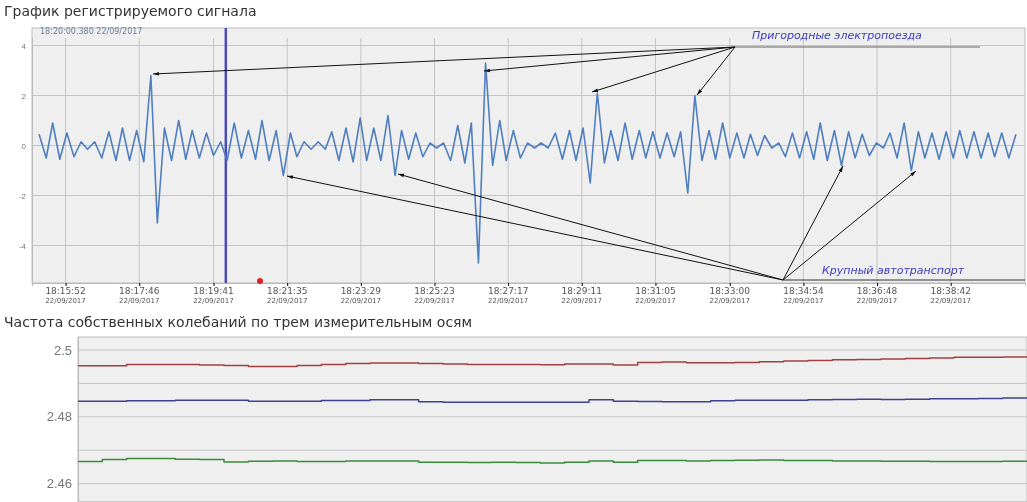 Image resolution: width=1027 pixels, height=502 pixels. Describe the element at coordinates (238, 322) in the screenshot. I see `chart-title: Частота собственных колебаний по трем измерительным осям` at that location.